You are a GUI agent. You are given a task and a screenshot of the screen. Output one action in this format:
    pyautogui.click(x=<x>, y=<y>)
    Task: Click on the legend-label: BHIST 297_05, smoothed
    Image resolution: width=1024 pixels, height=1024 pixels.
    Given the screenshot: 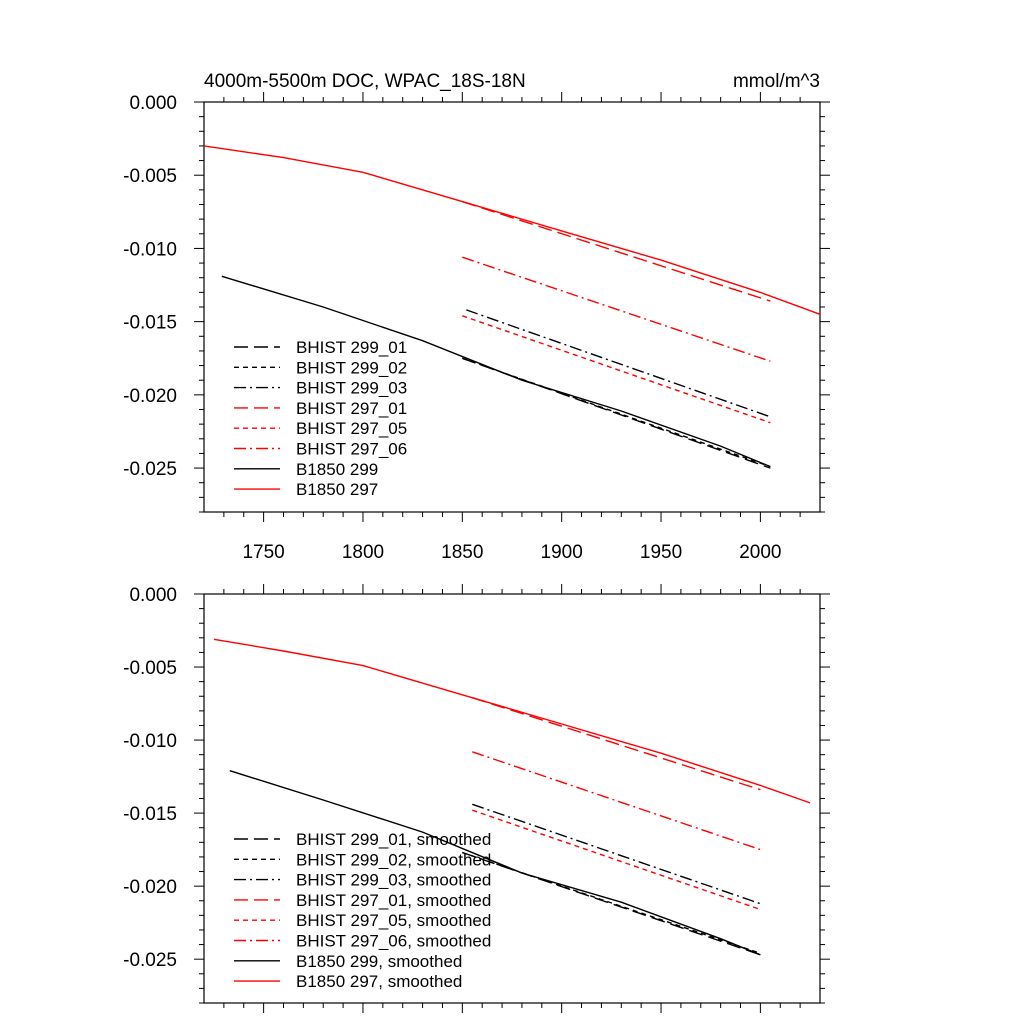 What is the action you would take?
    pyautogui.click(x=393, y=920)
    